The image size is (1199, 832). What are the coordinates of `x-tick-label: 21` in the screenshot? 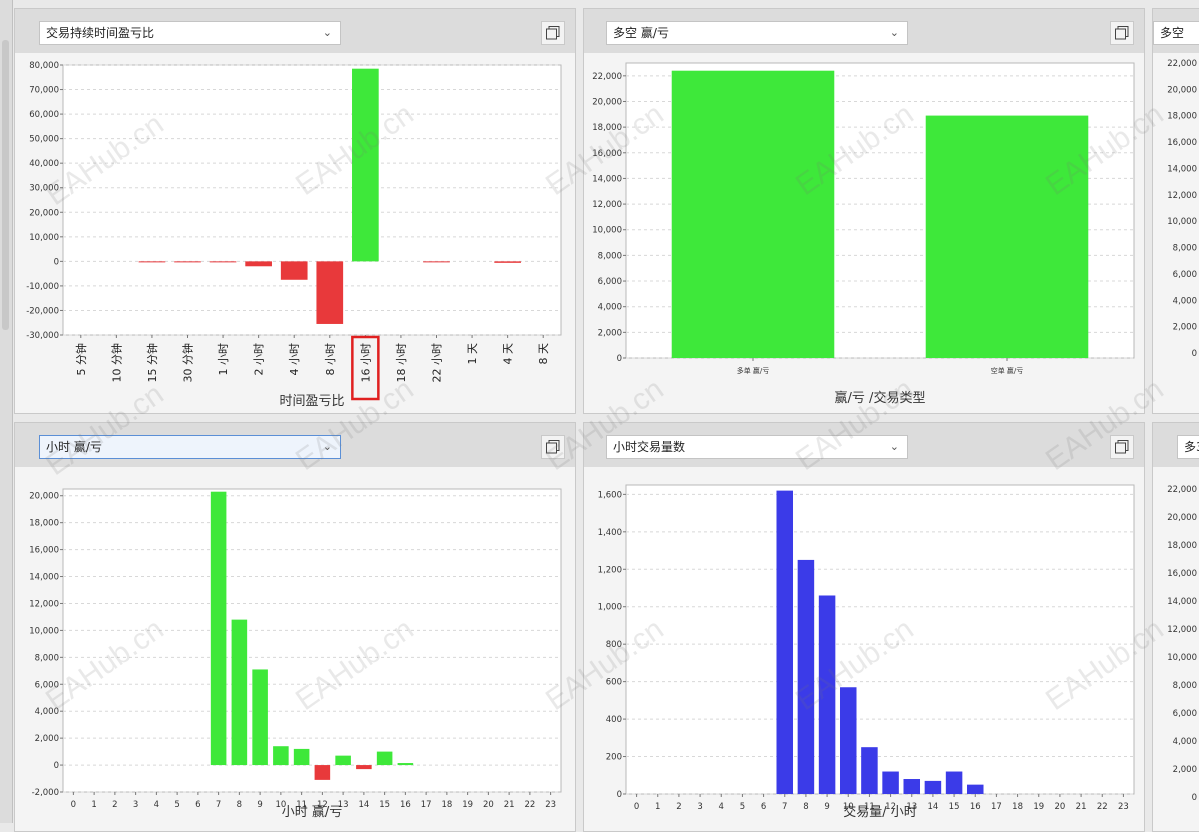 It's located at (509, 805).